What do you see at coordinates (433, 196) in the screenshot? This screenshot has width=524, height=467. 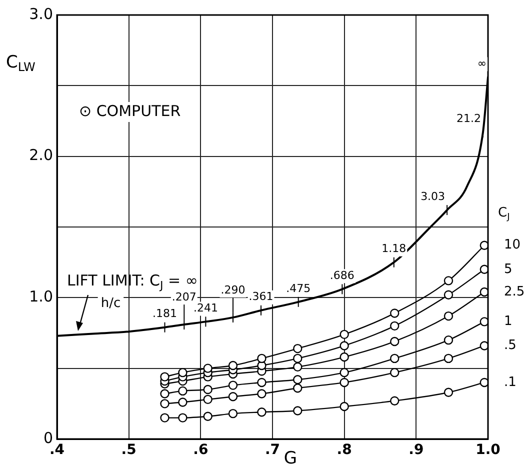 I see `annotation: 3.03` at bounding box center [433, 196].